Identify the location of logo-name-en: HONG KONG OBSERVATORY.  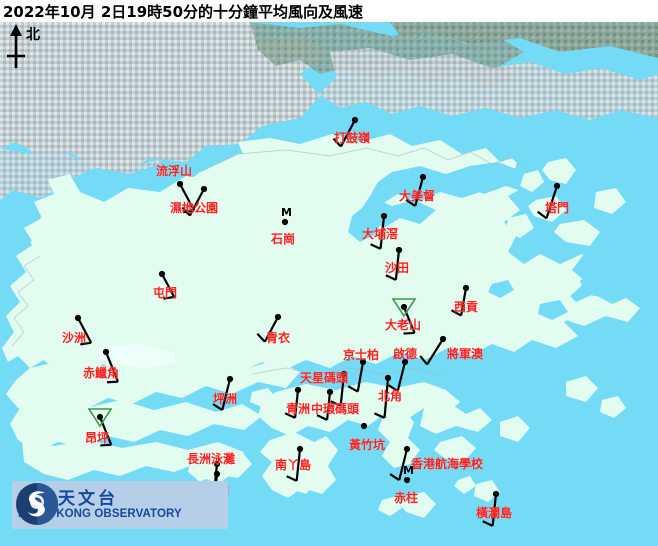
(100, 513).